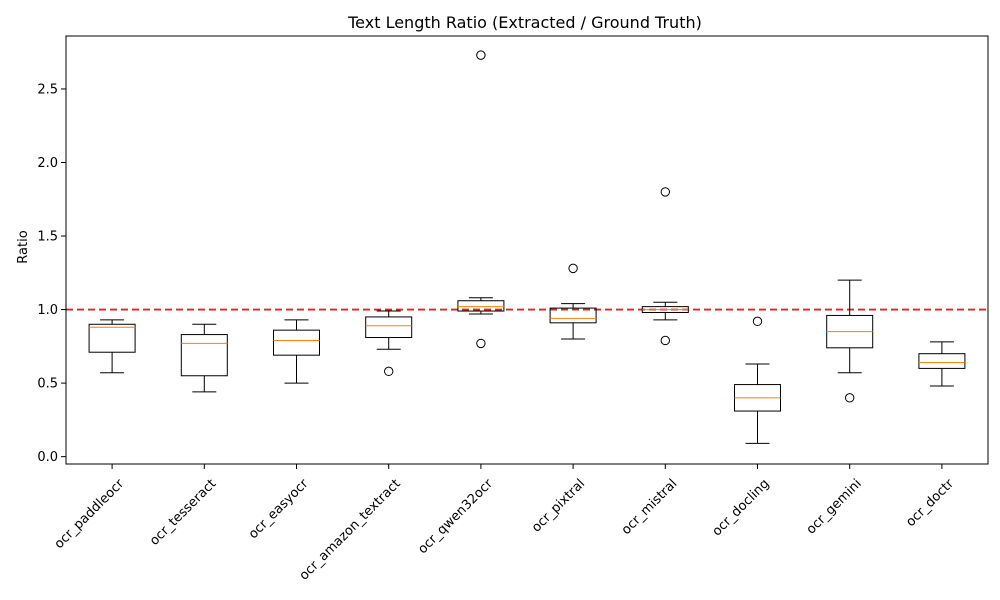  What do you see at coordinates (47, 89) in the screenshot?
I see `y-tick-label: 2.5` at bounding box center [47, 89].